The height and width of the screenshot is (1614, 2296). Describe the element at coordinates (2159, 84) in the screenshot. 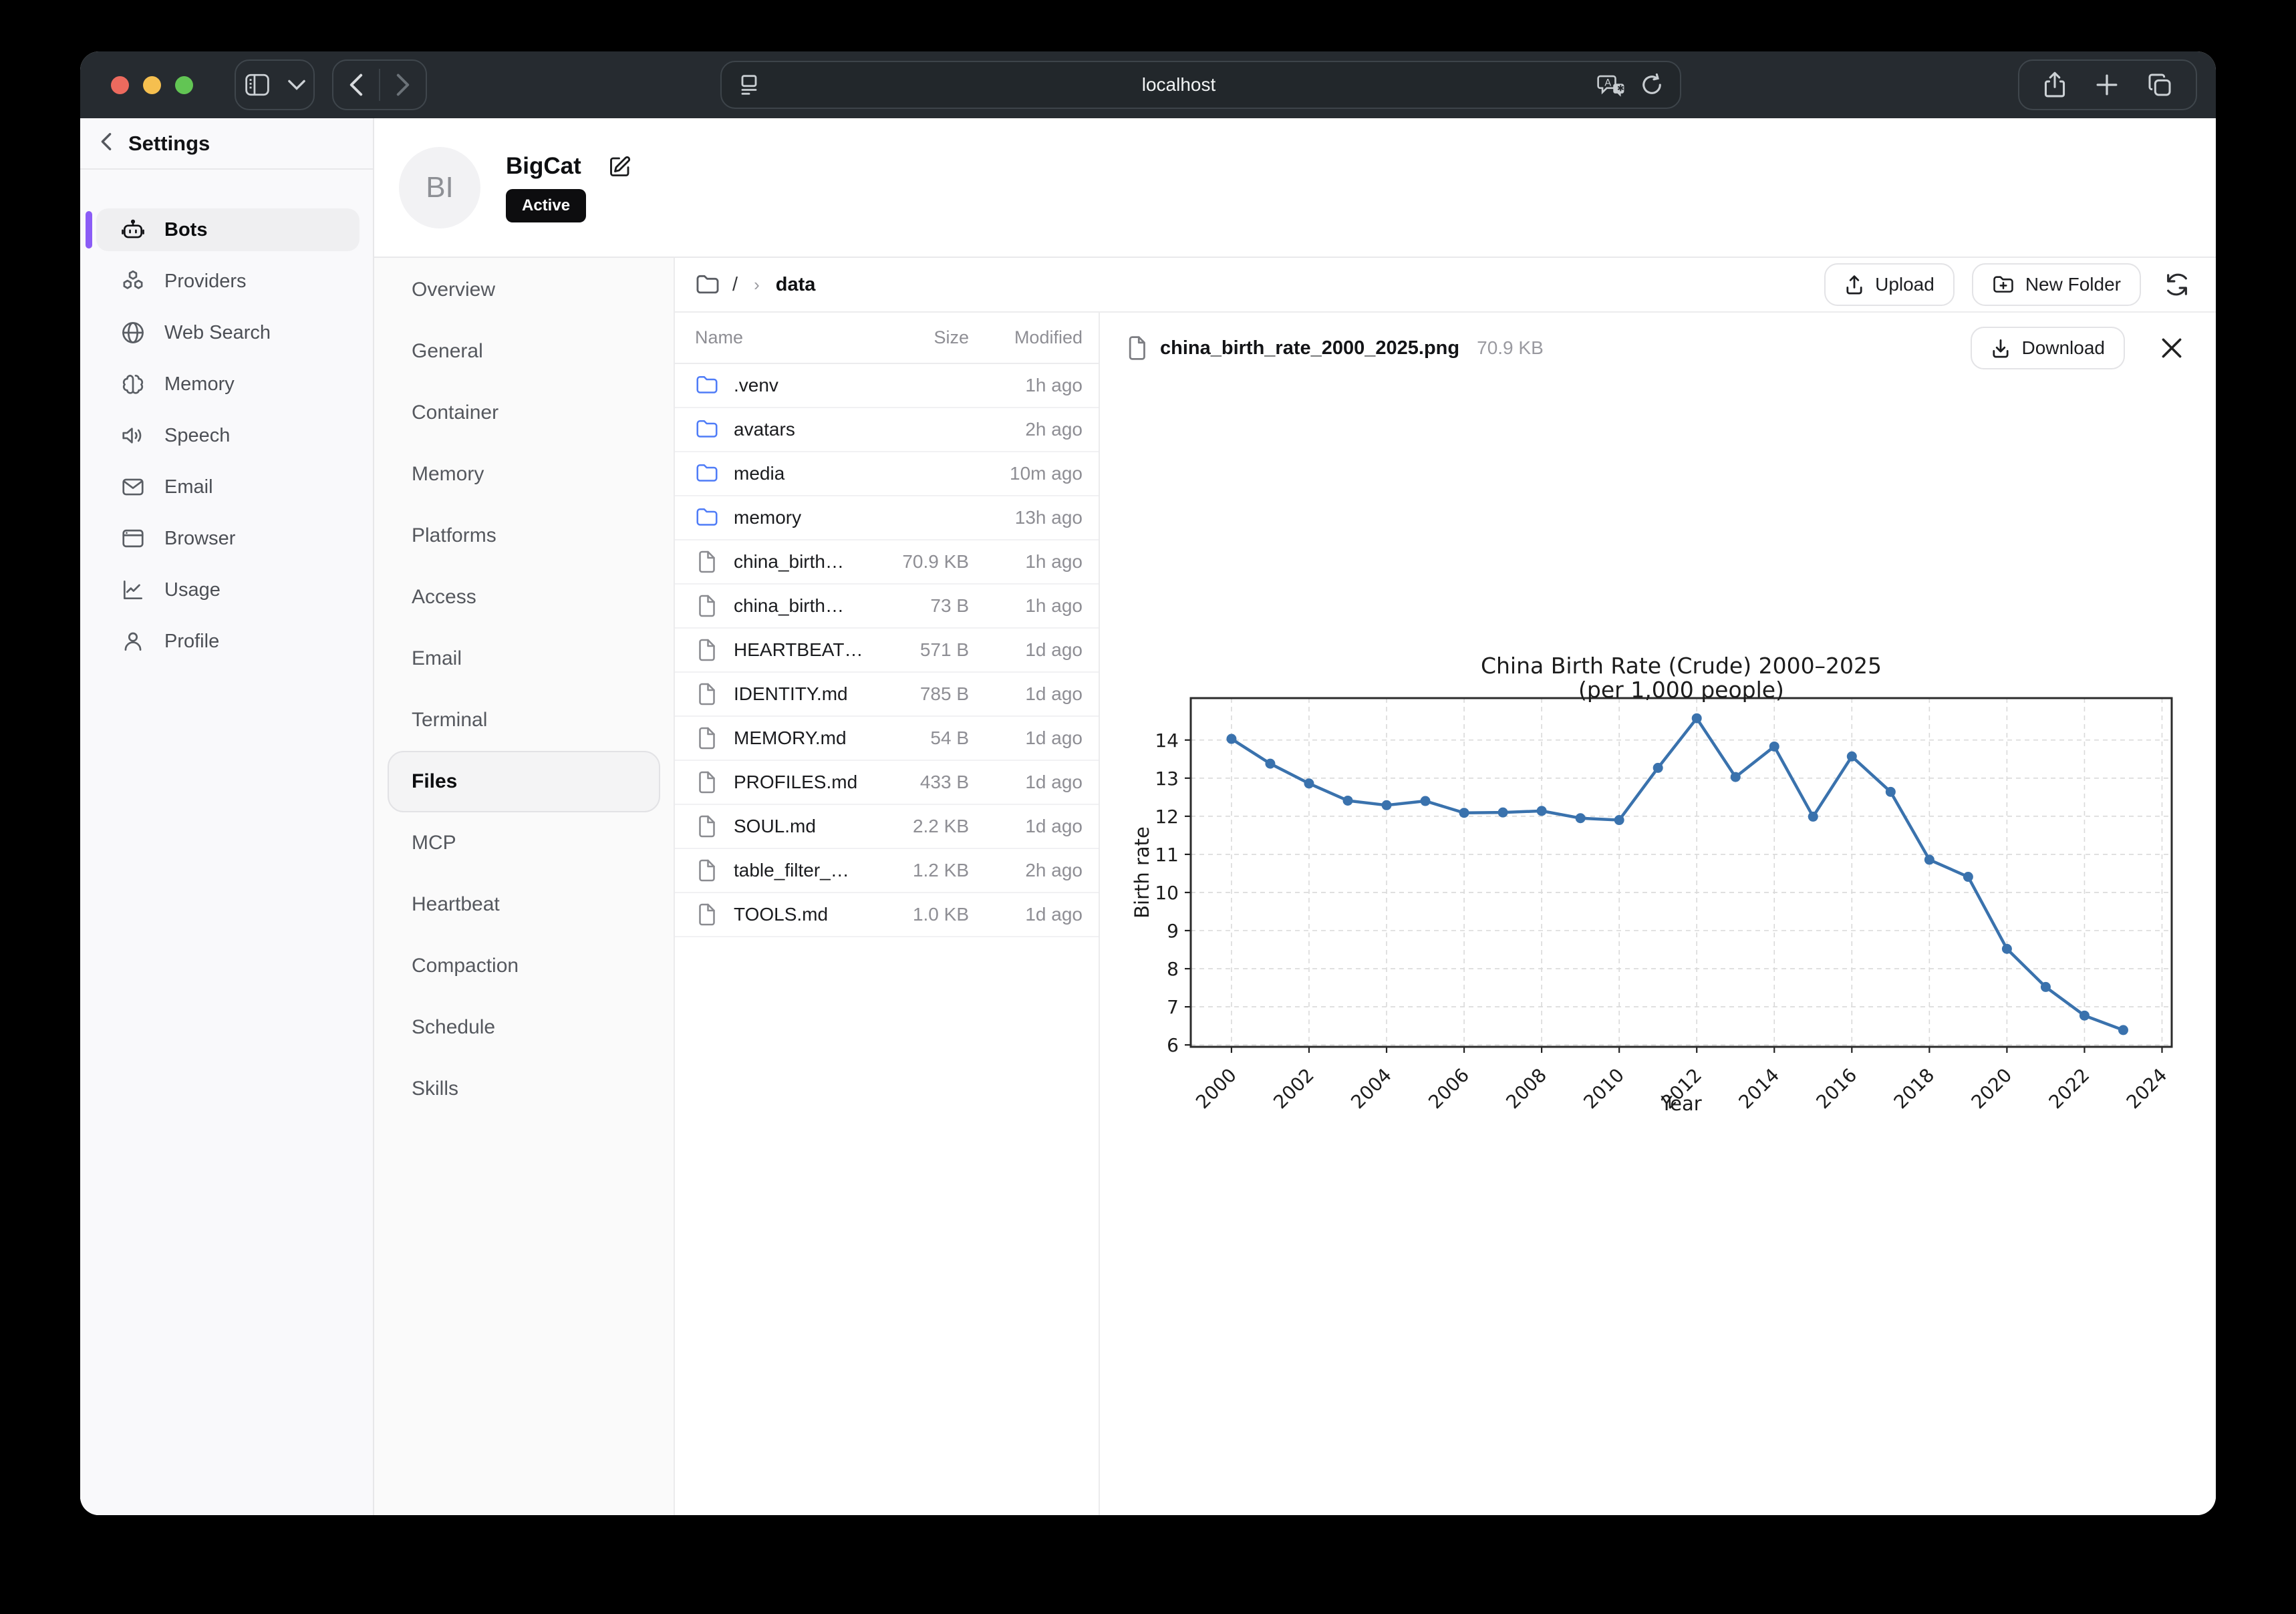

I see `tab-overview-icon` at that location.